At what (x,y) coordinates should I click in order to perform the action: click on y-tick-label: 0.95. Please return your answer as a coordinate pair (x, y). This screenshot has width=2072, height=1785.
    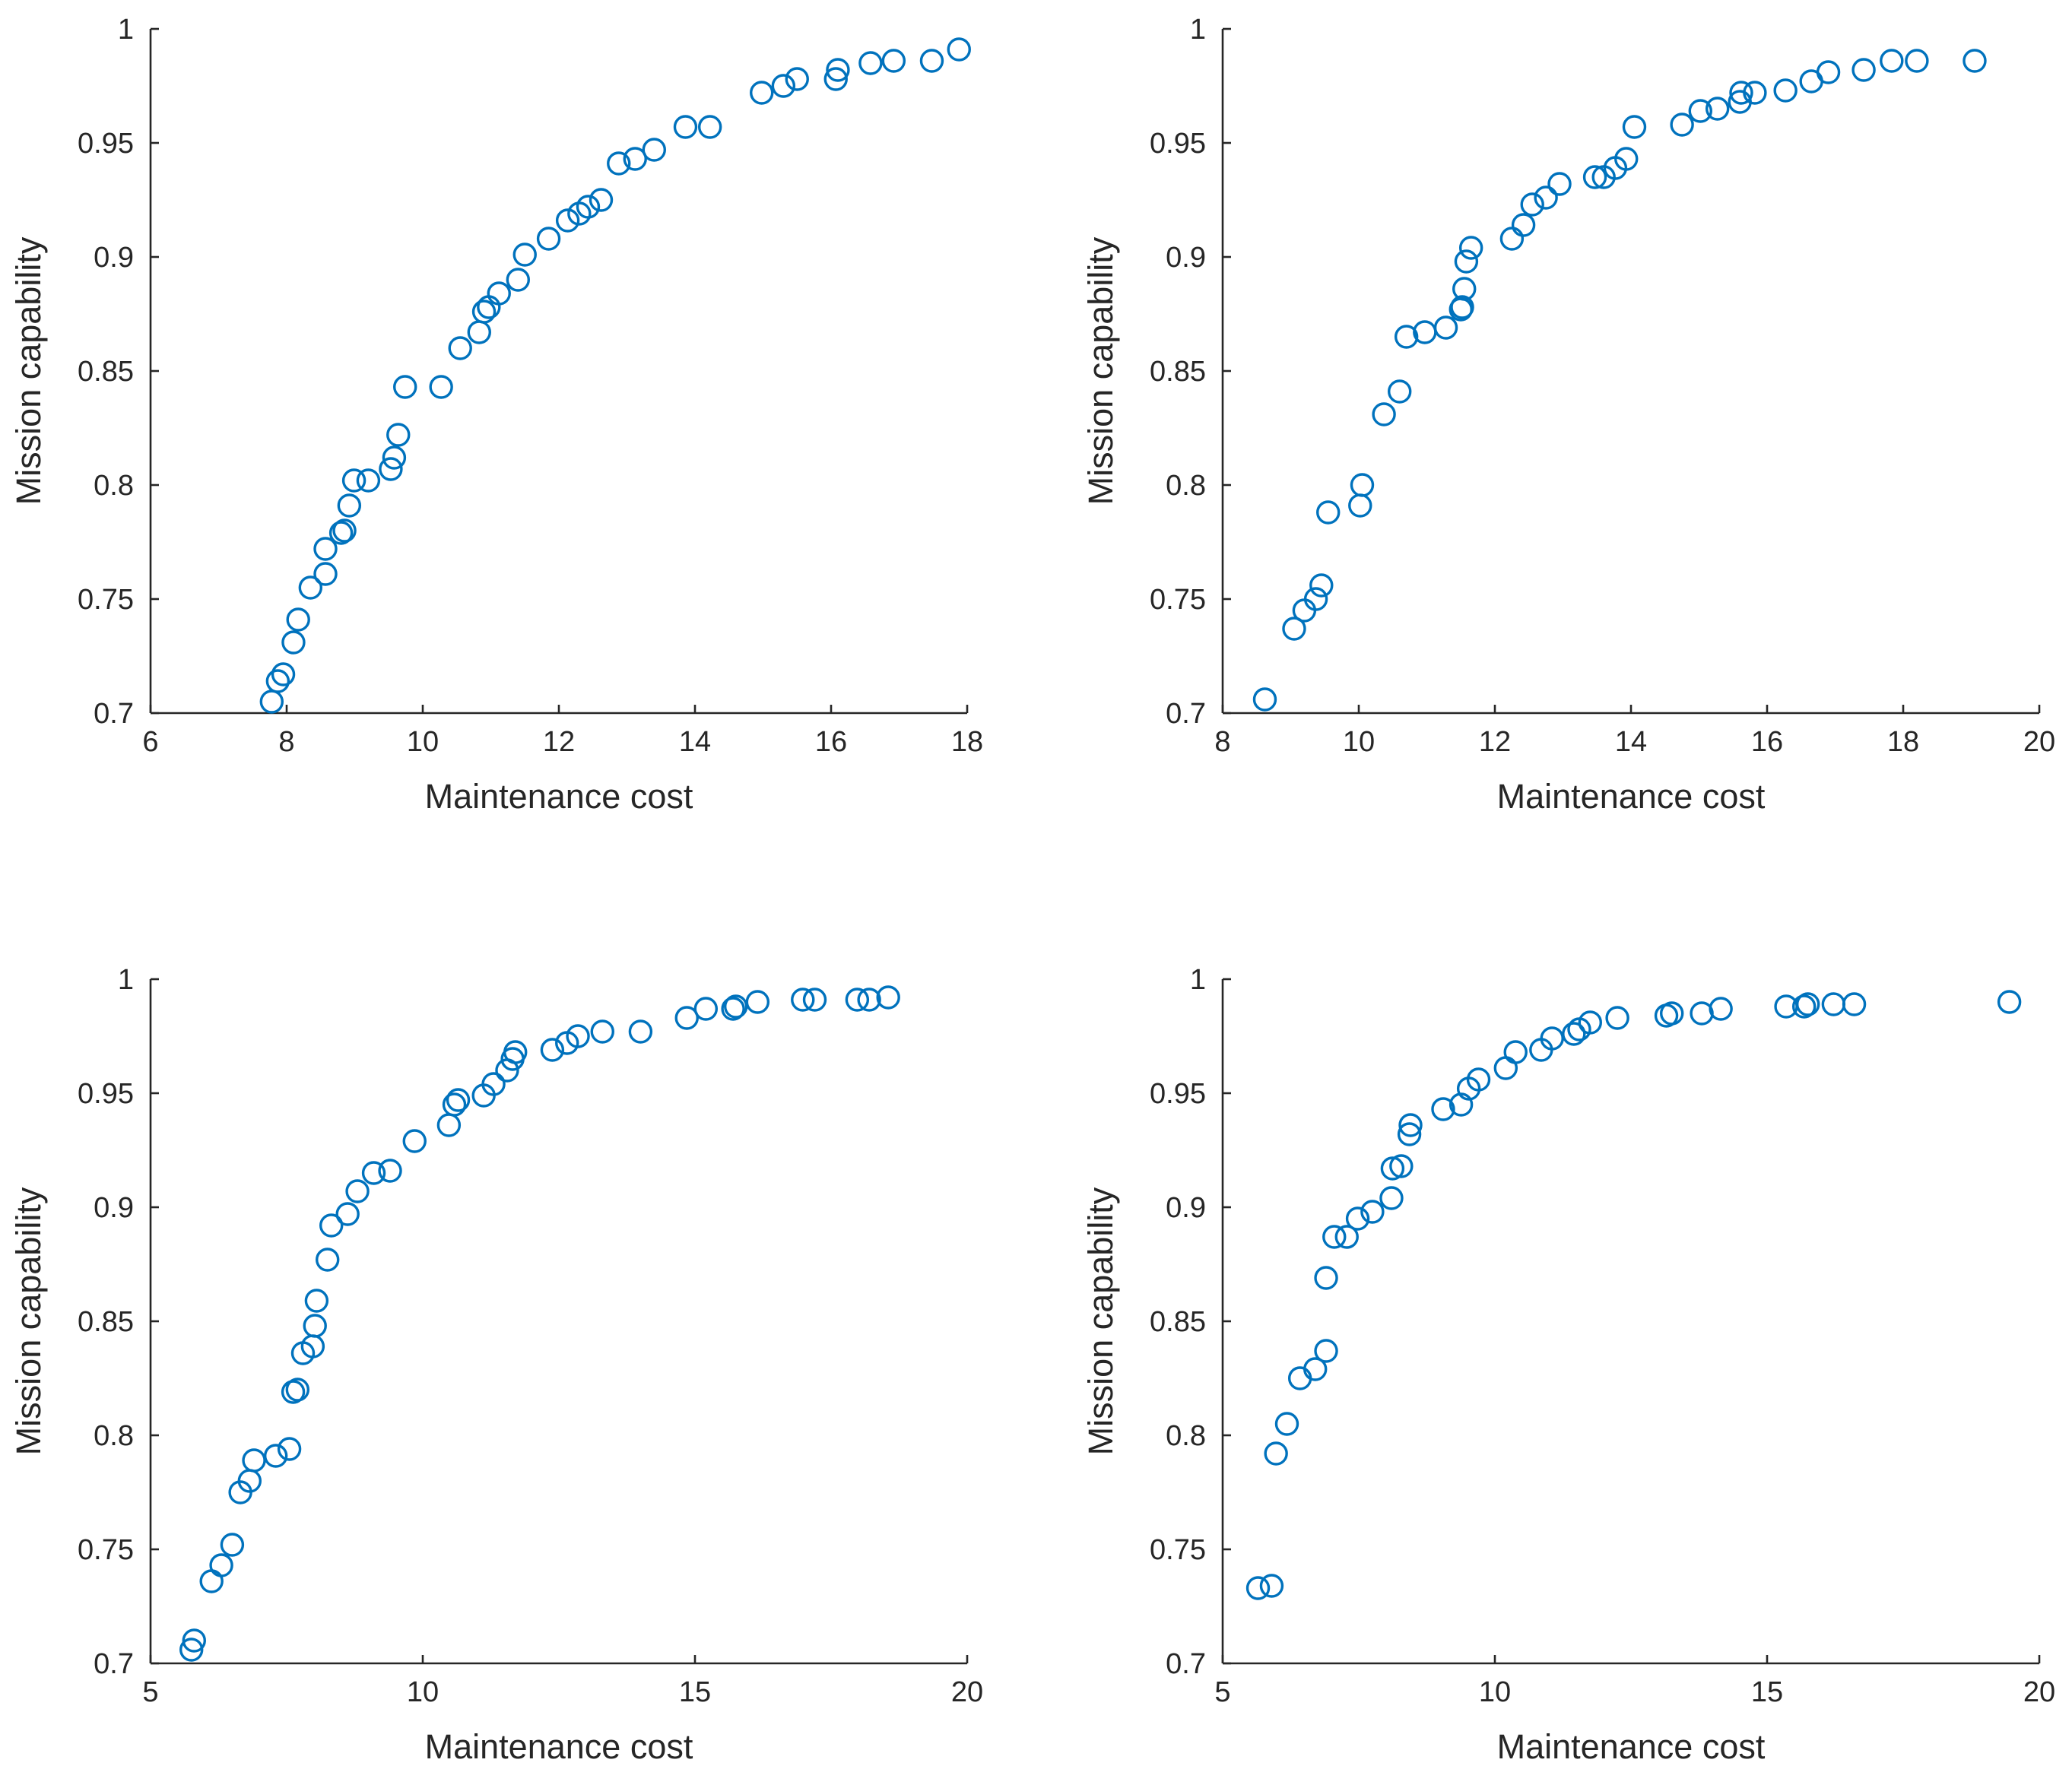
    Looking at the image, I should click on (1178, 1094).